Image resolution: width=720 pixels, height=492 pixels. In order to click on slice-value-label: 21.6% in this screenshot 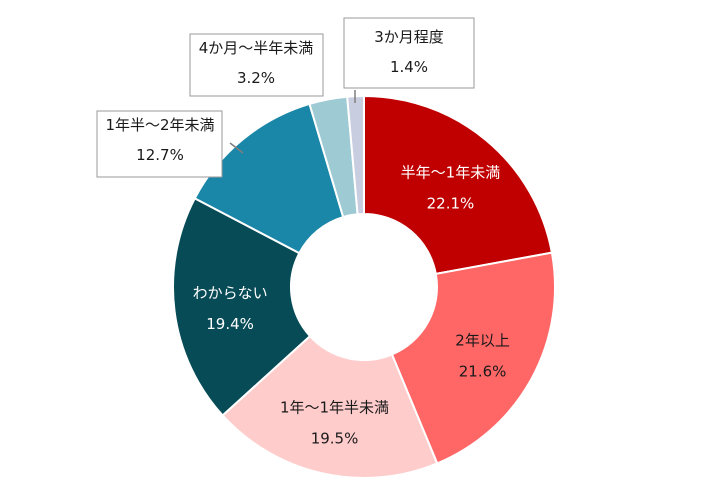, I will do `click(483, 372)`.